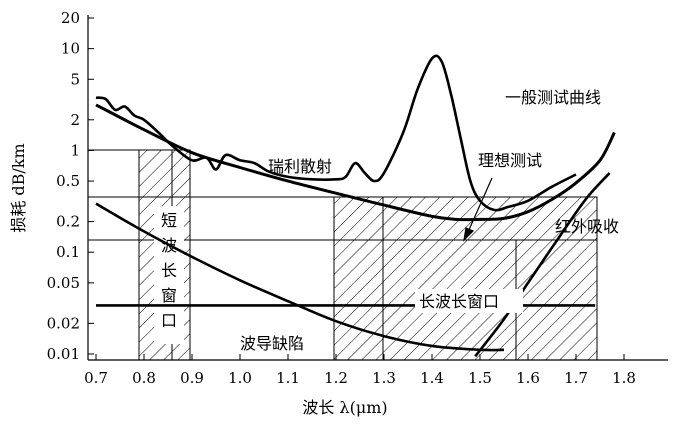  What do you see at coordinates (192, 378) in the screenshot?
I see `x-tick-label: 0.9` at bounding box center [192, 378].